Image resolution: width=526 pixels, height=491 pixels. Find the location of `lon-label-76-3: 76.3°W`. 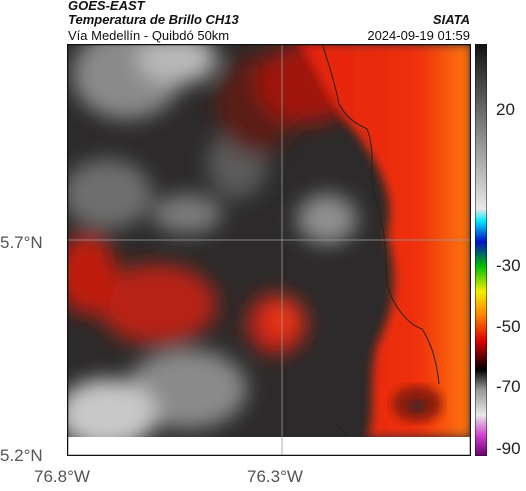

lon-label-76-3: 76.3°W is located at coordinates (275, 476).